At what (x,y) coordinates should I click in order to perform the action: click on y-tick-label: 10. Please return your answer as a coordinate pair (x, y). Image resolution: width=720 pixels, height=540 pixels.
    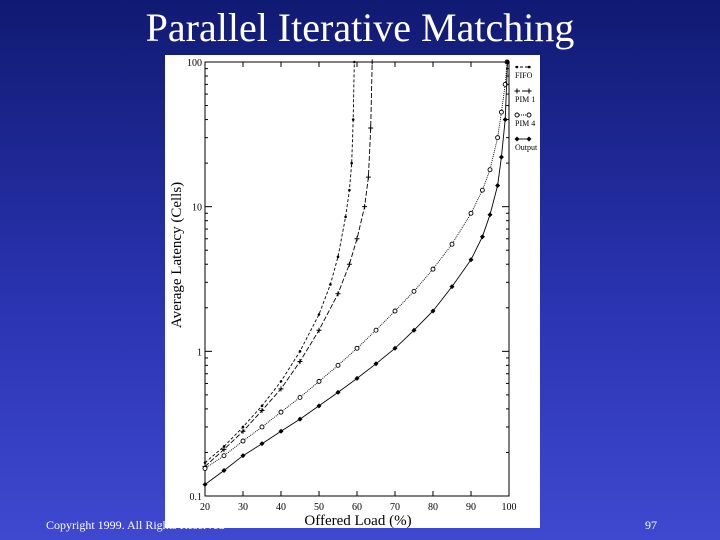
    Looking at the image, I should click on (197, 208).